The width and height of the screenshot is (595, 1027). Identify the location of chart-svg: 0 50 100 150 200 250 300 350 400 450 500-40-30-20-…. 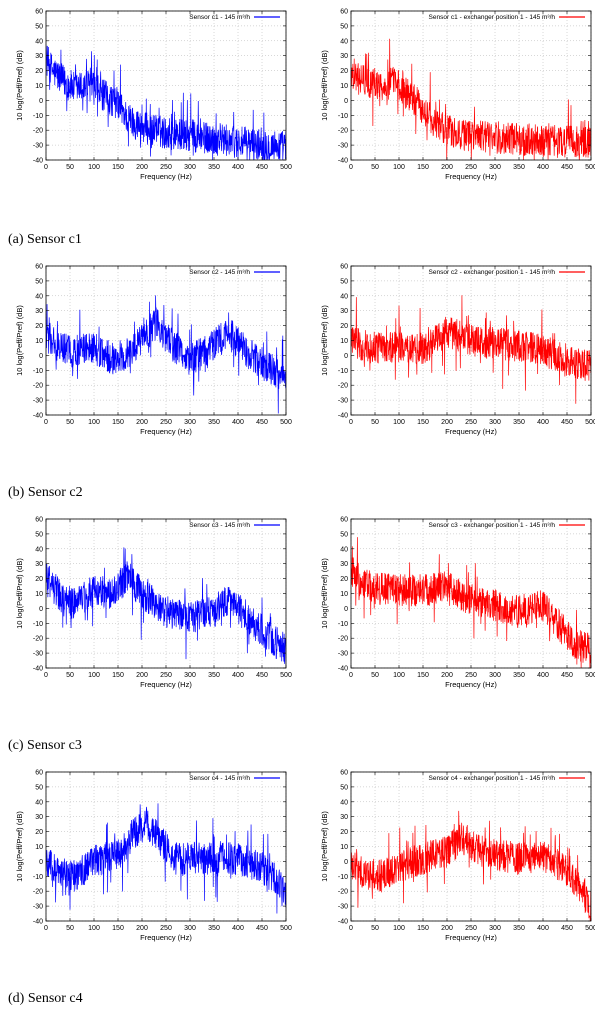
(153, 95).